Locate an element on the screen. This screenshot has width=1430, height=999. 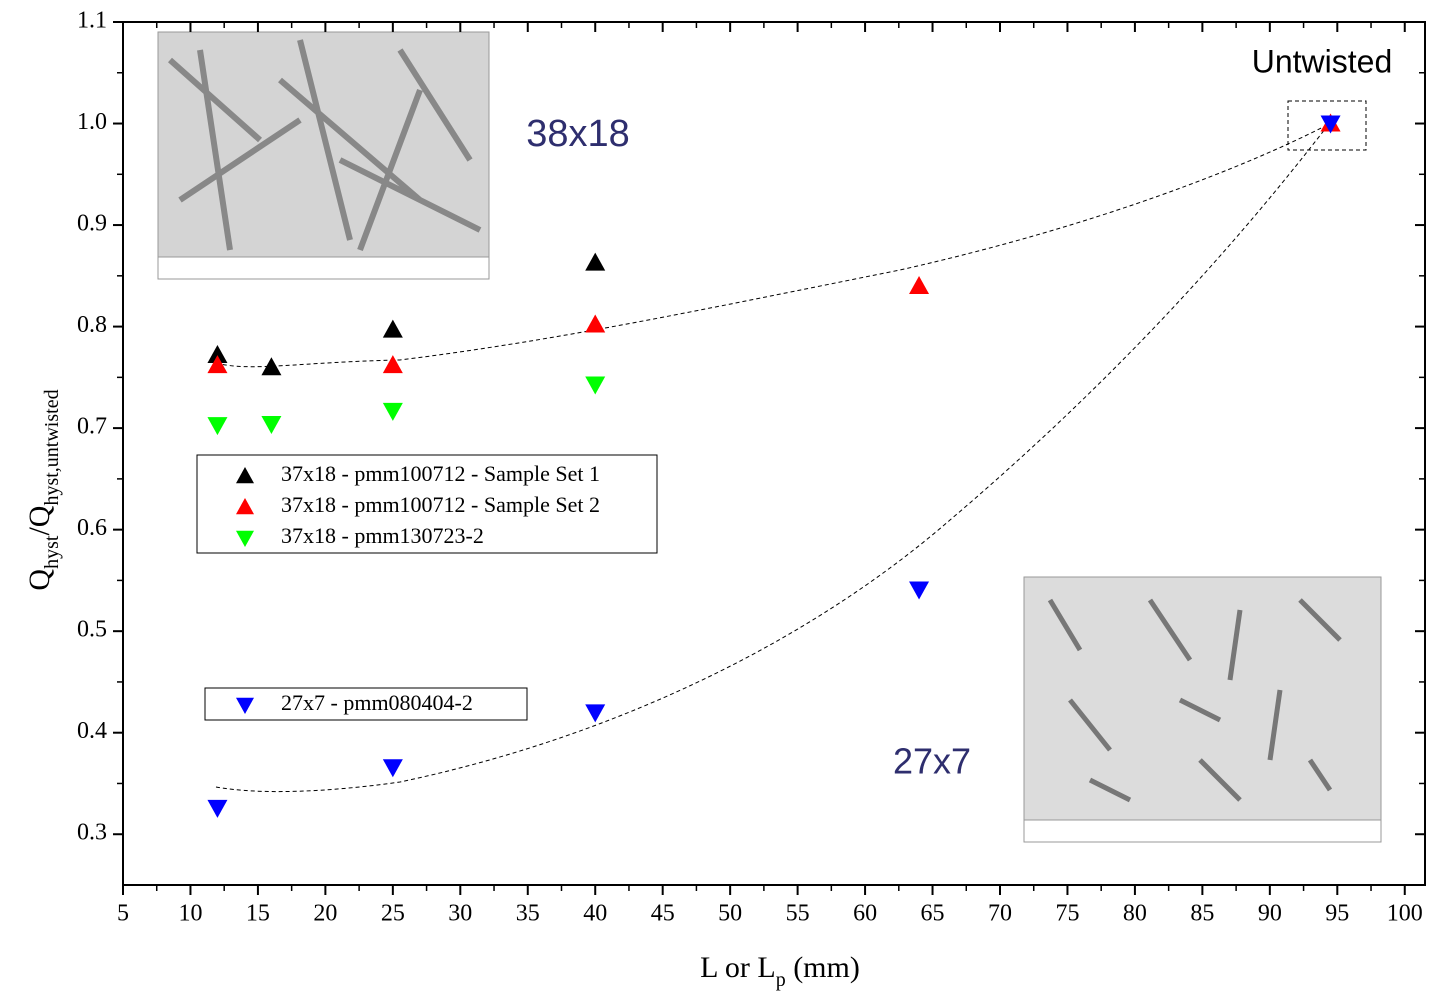
label-part: (mm) is located at coordinates (823, 967).